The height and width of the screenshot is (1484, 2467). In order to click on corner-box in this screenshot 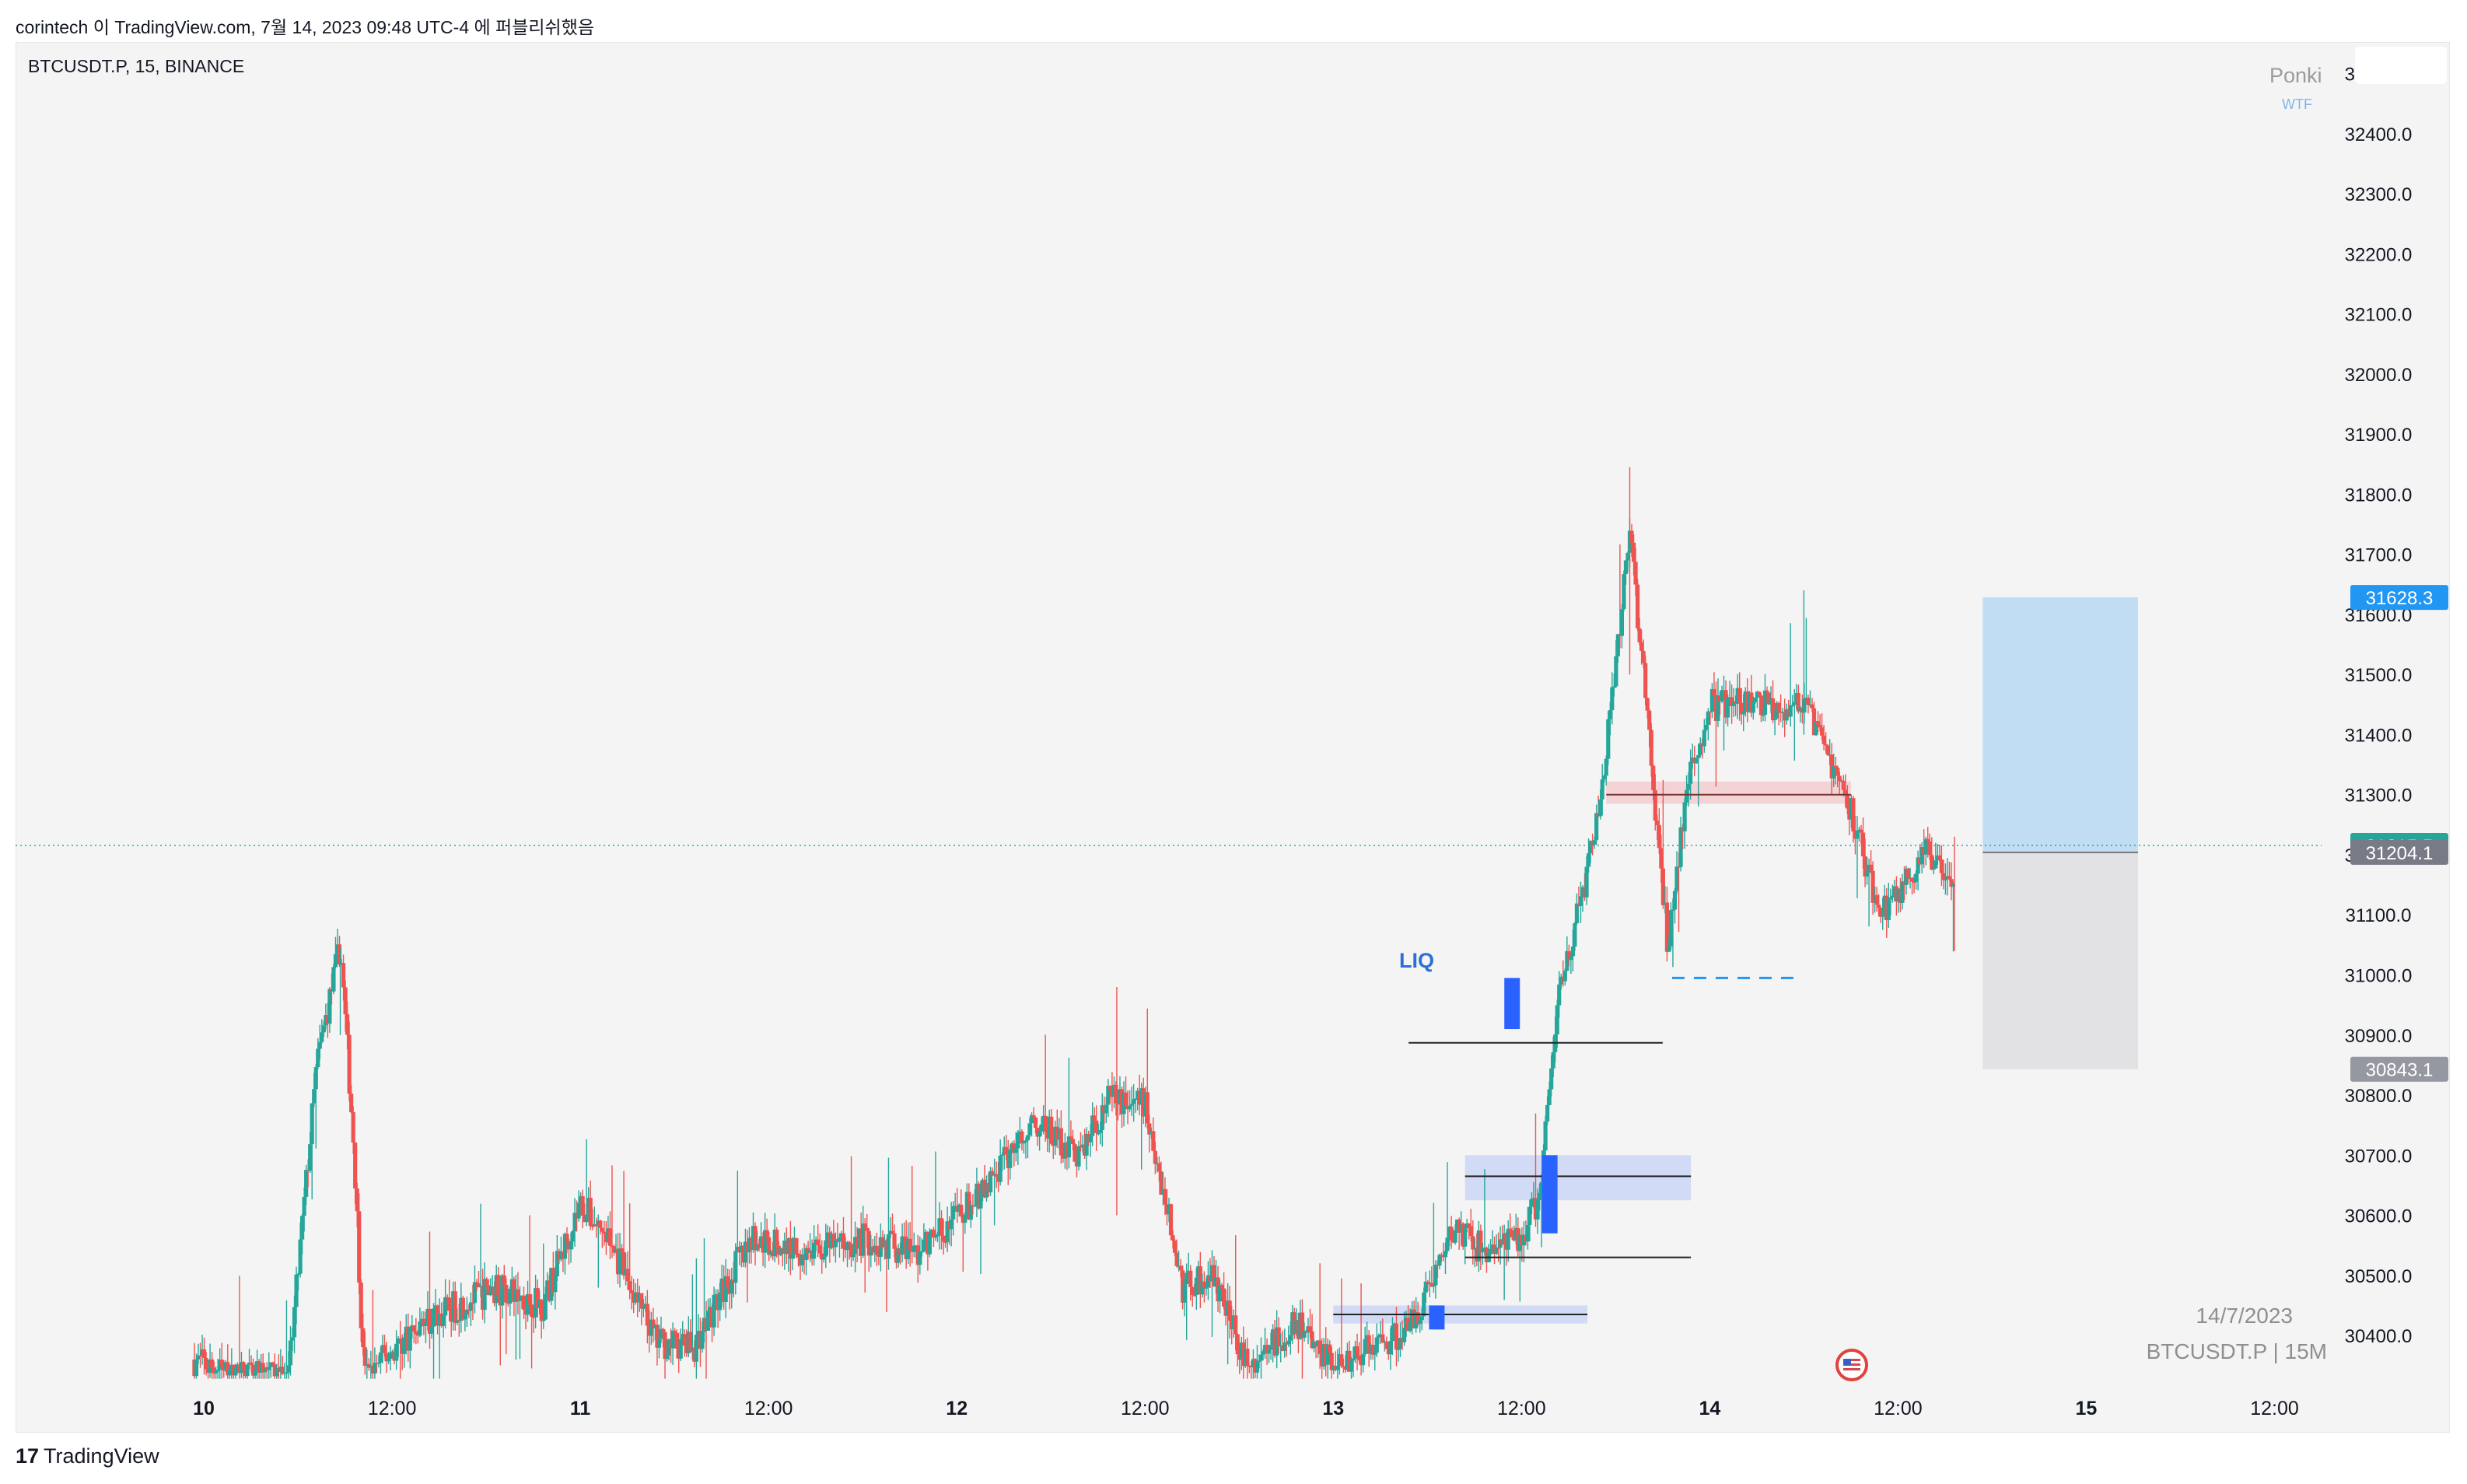, I will do `click(2401, 66)`.